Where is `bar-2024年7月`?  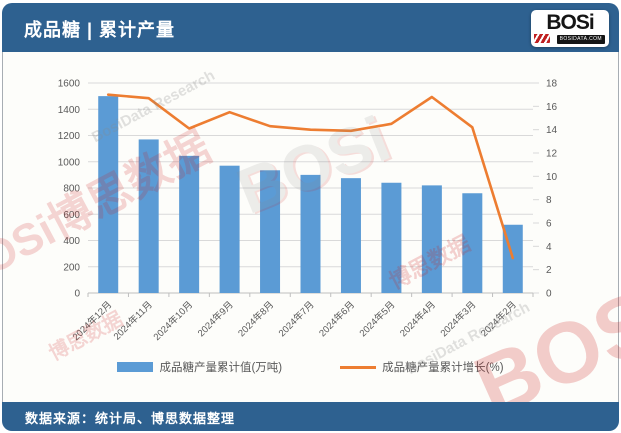
bar-2024年7月 is located at coordinates (310, 233).